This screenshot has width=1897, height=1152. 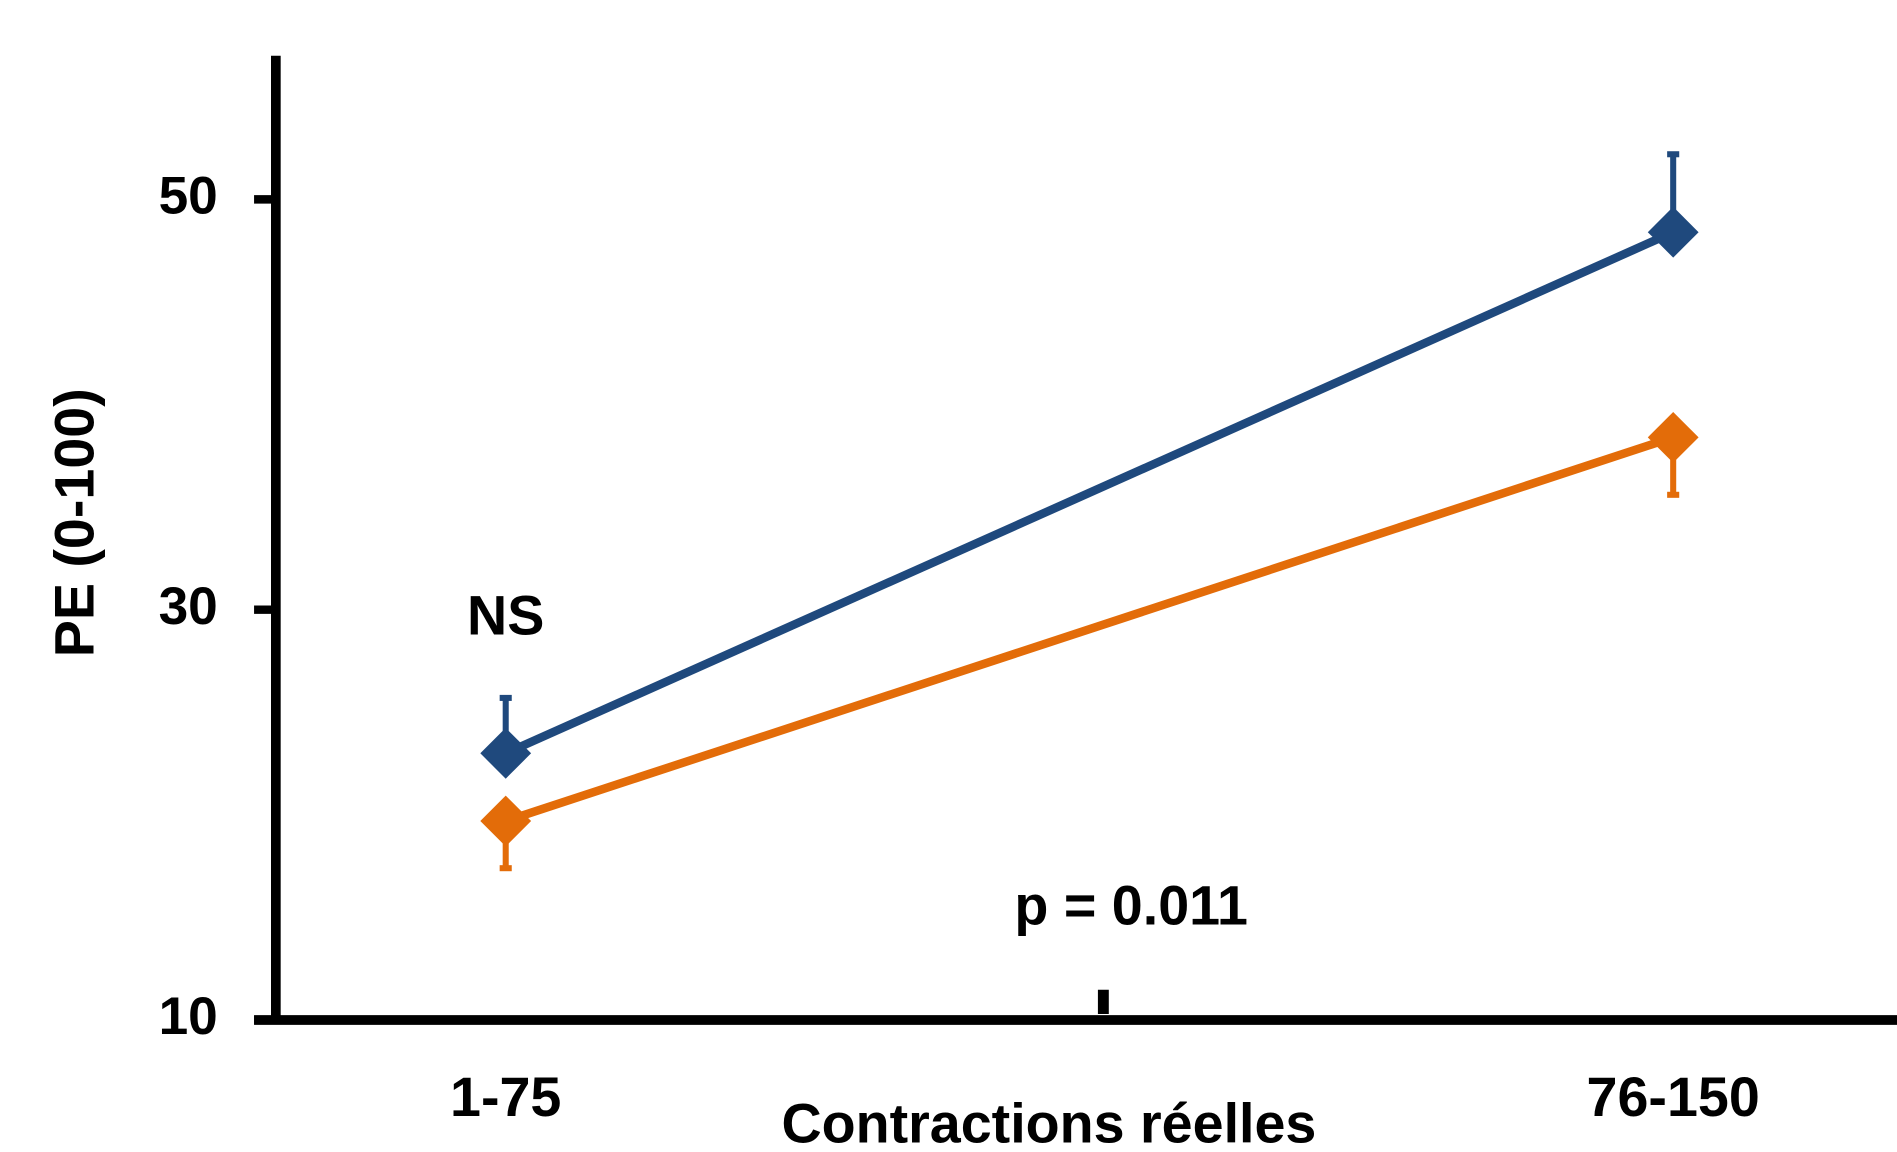 I want to click on annotation: NS, so click(x=505, y=615).